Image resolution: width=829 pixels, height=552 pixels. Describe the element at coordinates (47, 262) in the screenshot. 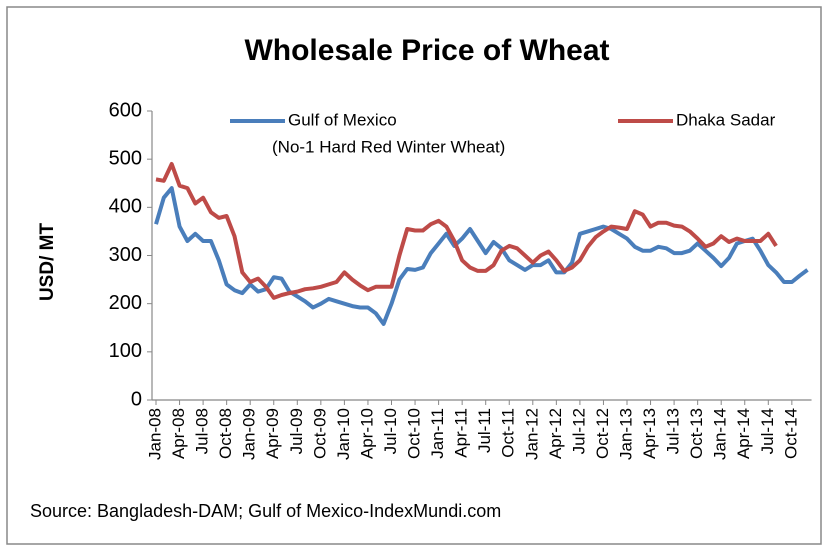

I see `y-axis-label: USD/ MT` at that location.